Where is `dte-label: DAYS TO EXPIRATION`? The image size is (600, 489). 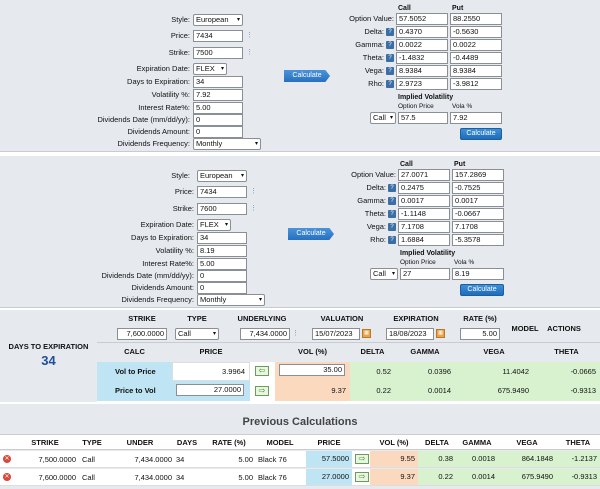
dte-label: DAYS TO EXPIRATION is located at coordinates (48, 346).